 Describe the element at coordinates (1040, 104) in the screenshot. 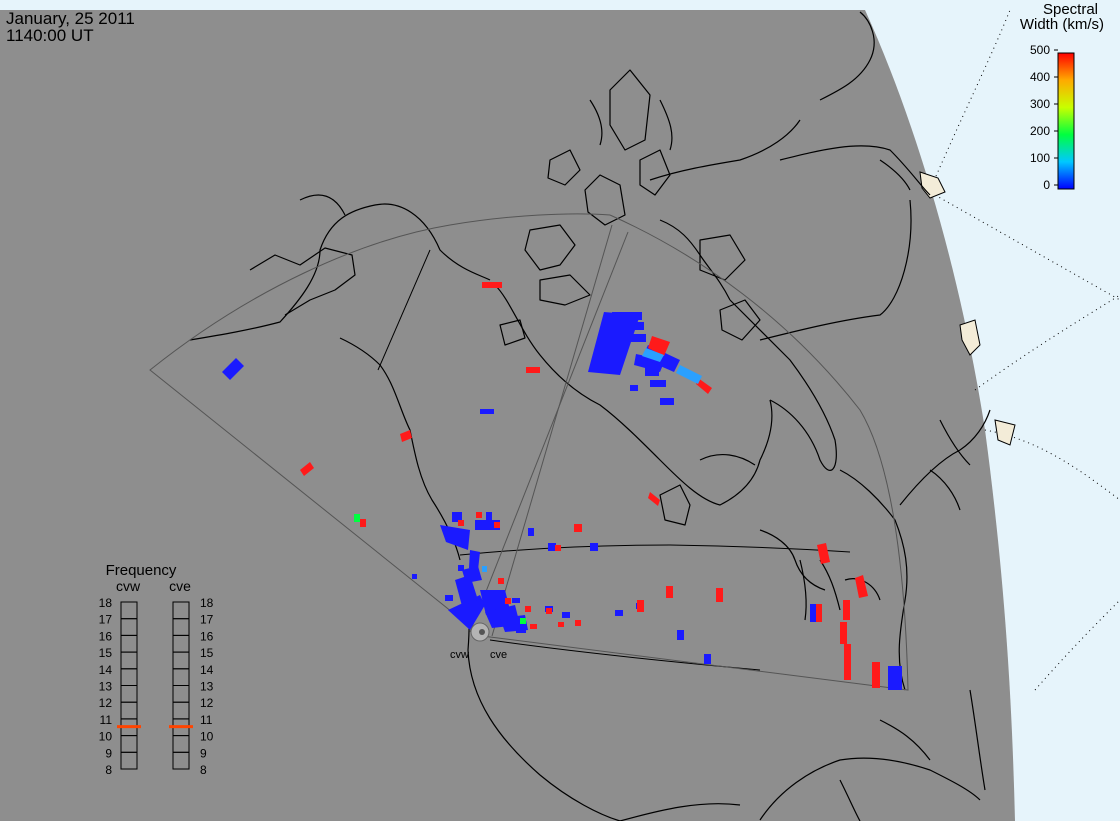

I see `colorbar-tick-label: 300` at that location.